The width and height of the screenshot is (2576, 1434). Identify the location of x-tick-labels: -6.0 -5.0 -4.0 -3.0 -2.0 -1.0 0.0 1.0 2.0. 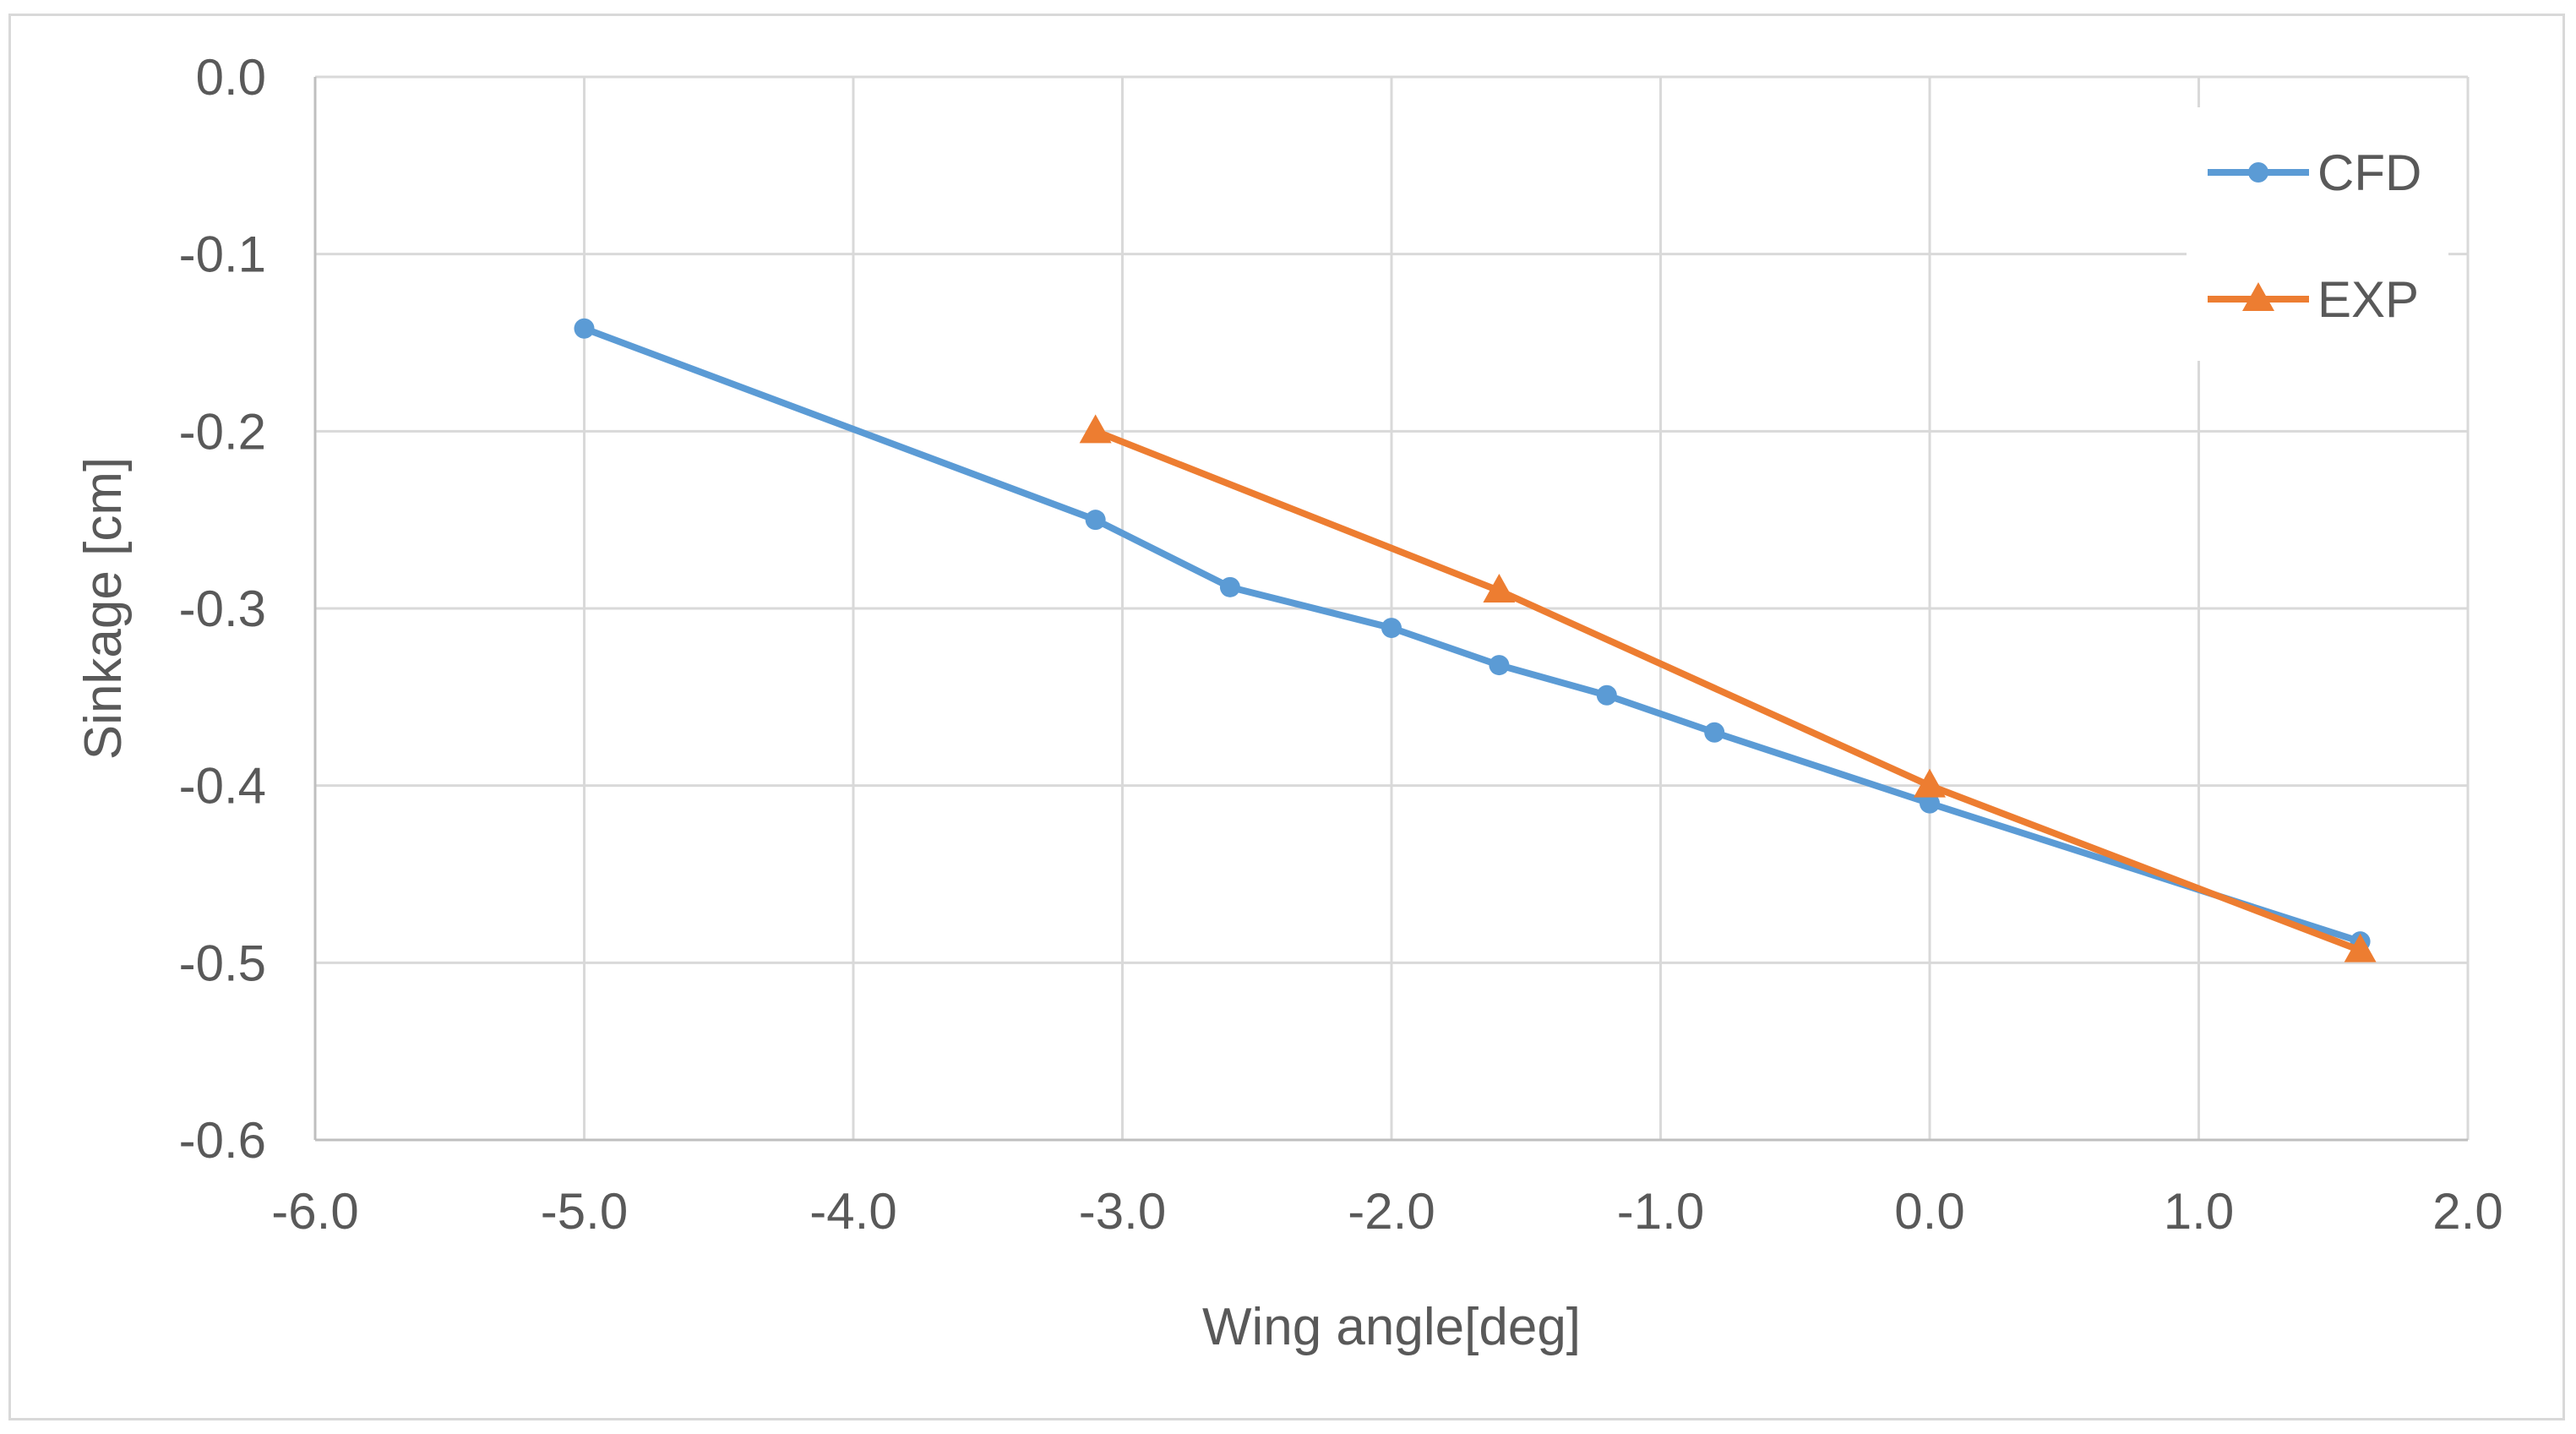
(1386, 1211).